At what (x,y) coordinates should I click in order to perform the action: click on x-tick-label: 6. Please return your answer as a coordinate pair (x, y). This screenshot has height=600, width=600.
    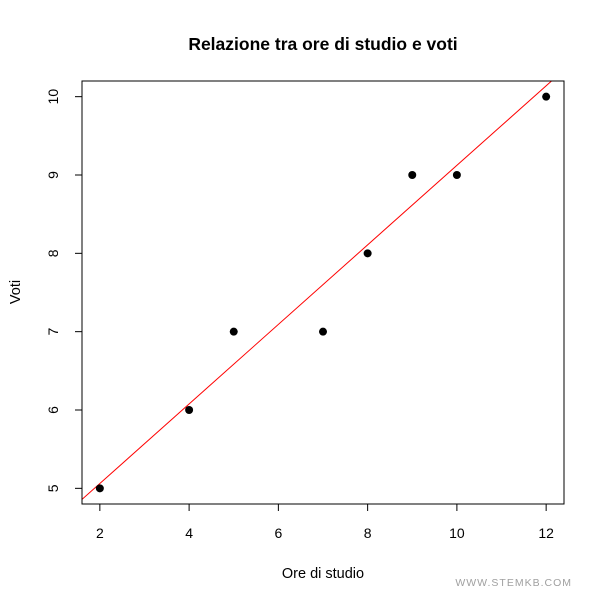
    Looking at the image, I should click on (278, 533).